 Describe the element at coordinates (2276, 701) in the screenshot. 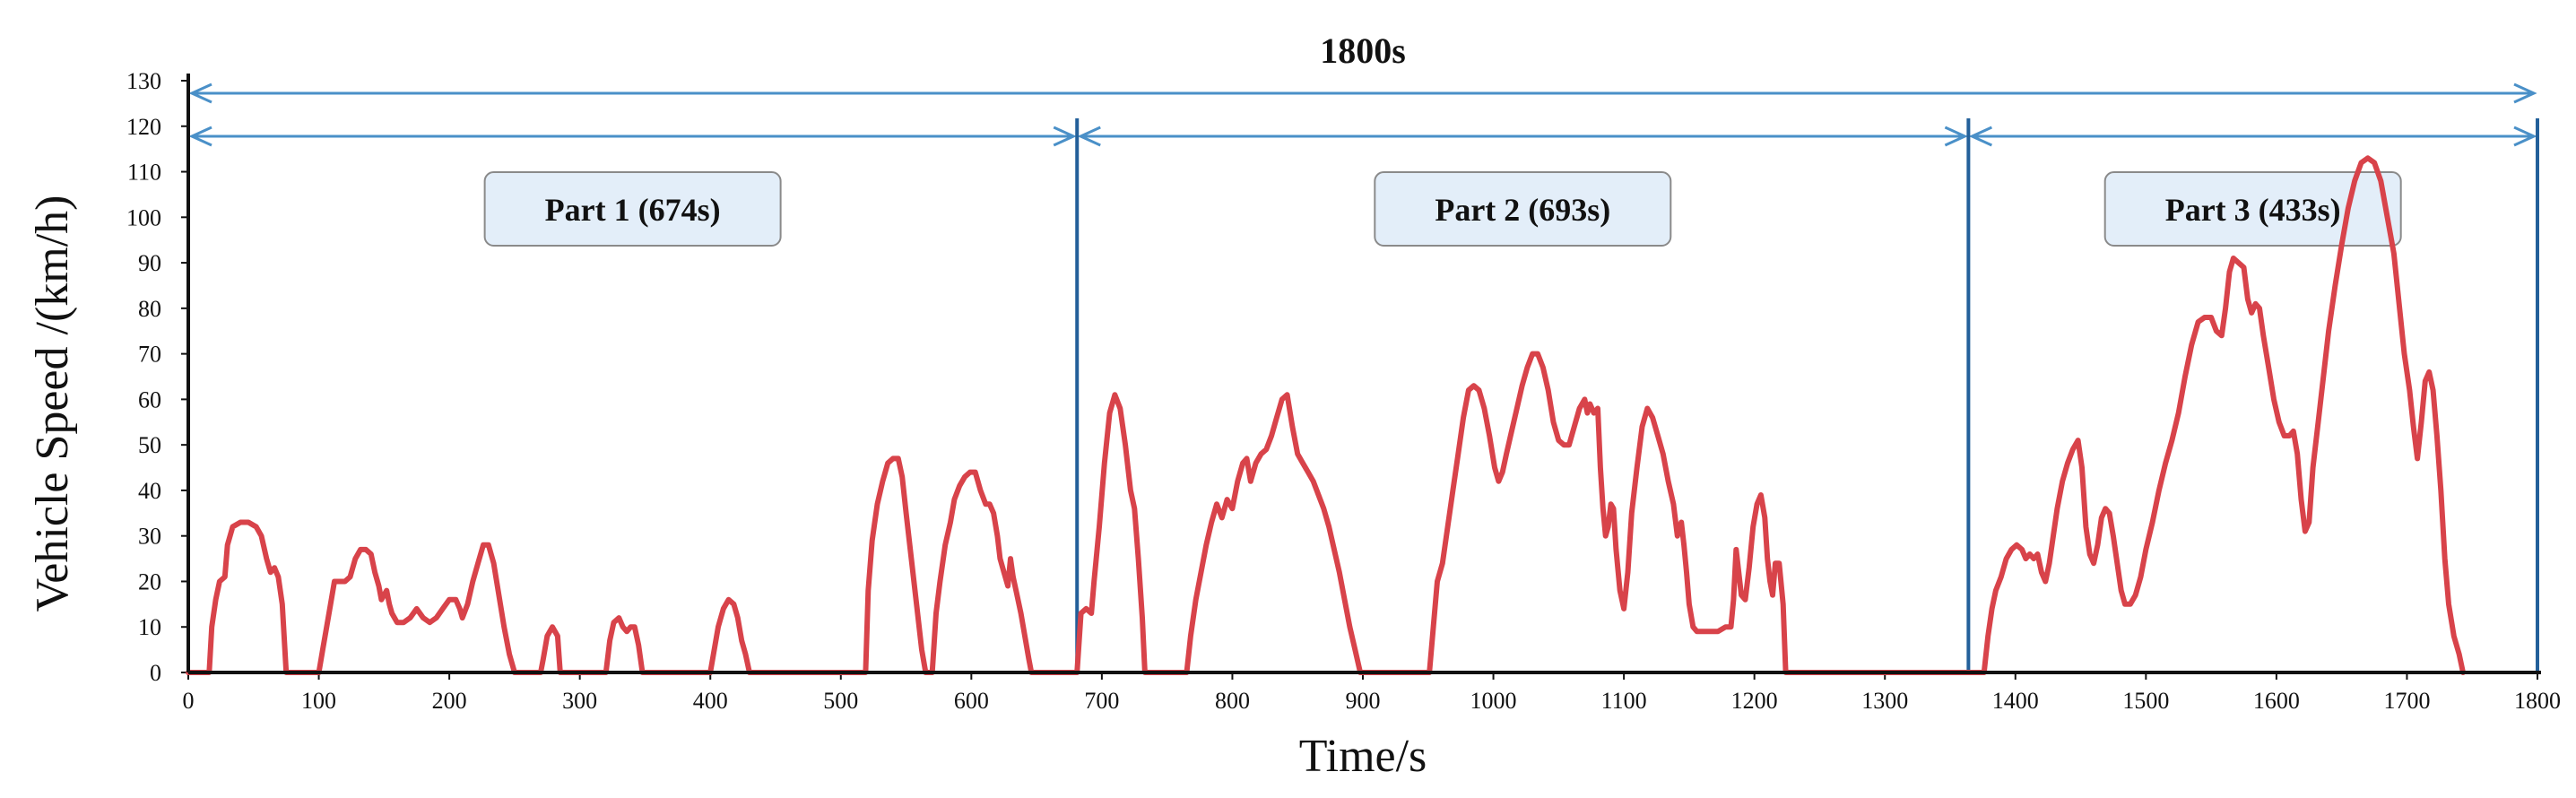

I see `x-tick-label: 1600` at that location.